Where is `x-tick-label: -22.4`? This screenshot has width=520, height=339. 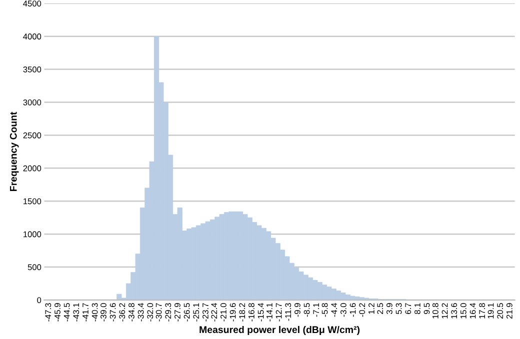
x-tick-label: -22.4 is located at coordinates (214, 312).